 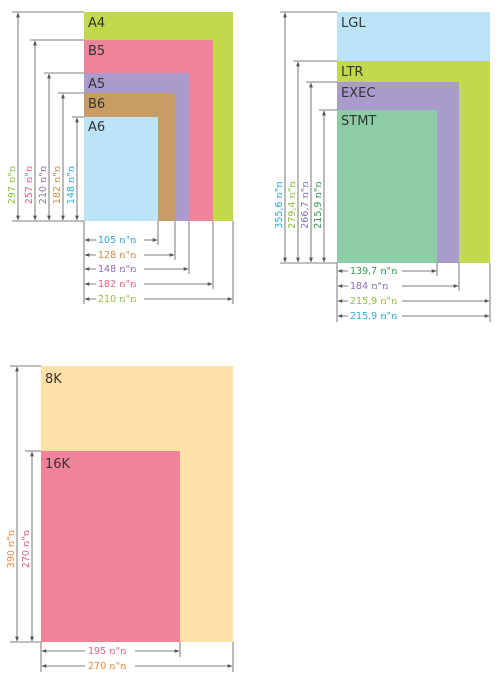 What do you see at coordinates (29, 195) in the screenshot?
I see `dim-value-b5-h: 257` at bounding box center [29, 195].